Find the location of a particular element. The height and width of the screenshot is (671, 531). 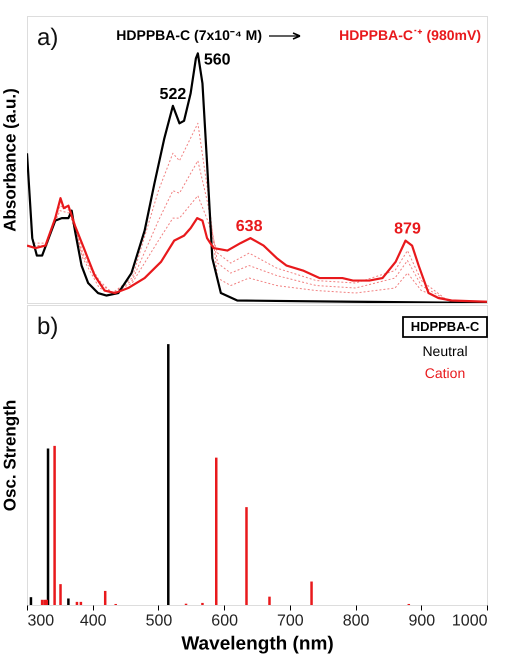

legend-title: HDPPBA-C is located at coordinates (445, 326).